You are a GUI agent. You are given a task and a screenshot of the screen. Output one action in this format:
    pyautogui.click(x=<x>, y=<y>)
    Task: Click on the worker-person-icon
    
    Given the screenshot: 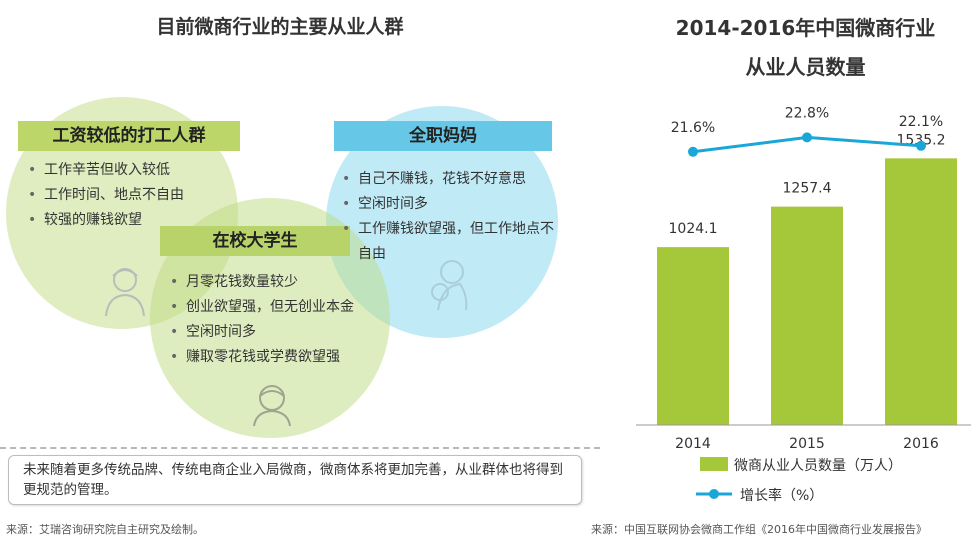 What is the action you would take?
    pyautogui.click(x=125, y=292)
    